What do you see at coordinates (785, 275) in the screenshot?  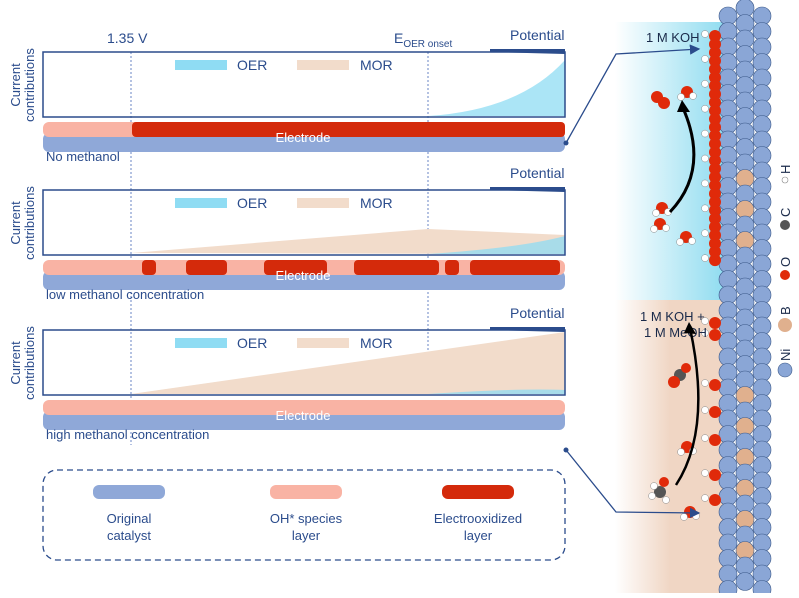 I see `o-atom-icon` at bounding box center [785, 275].